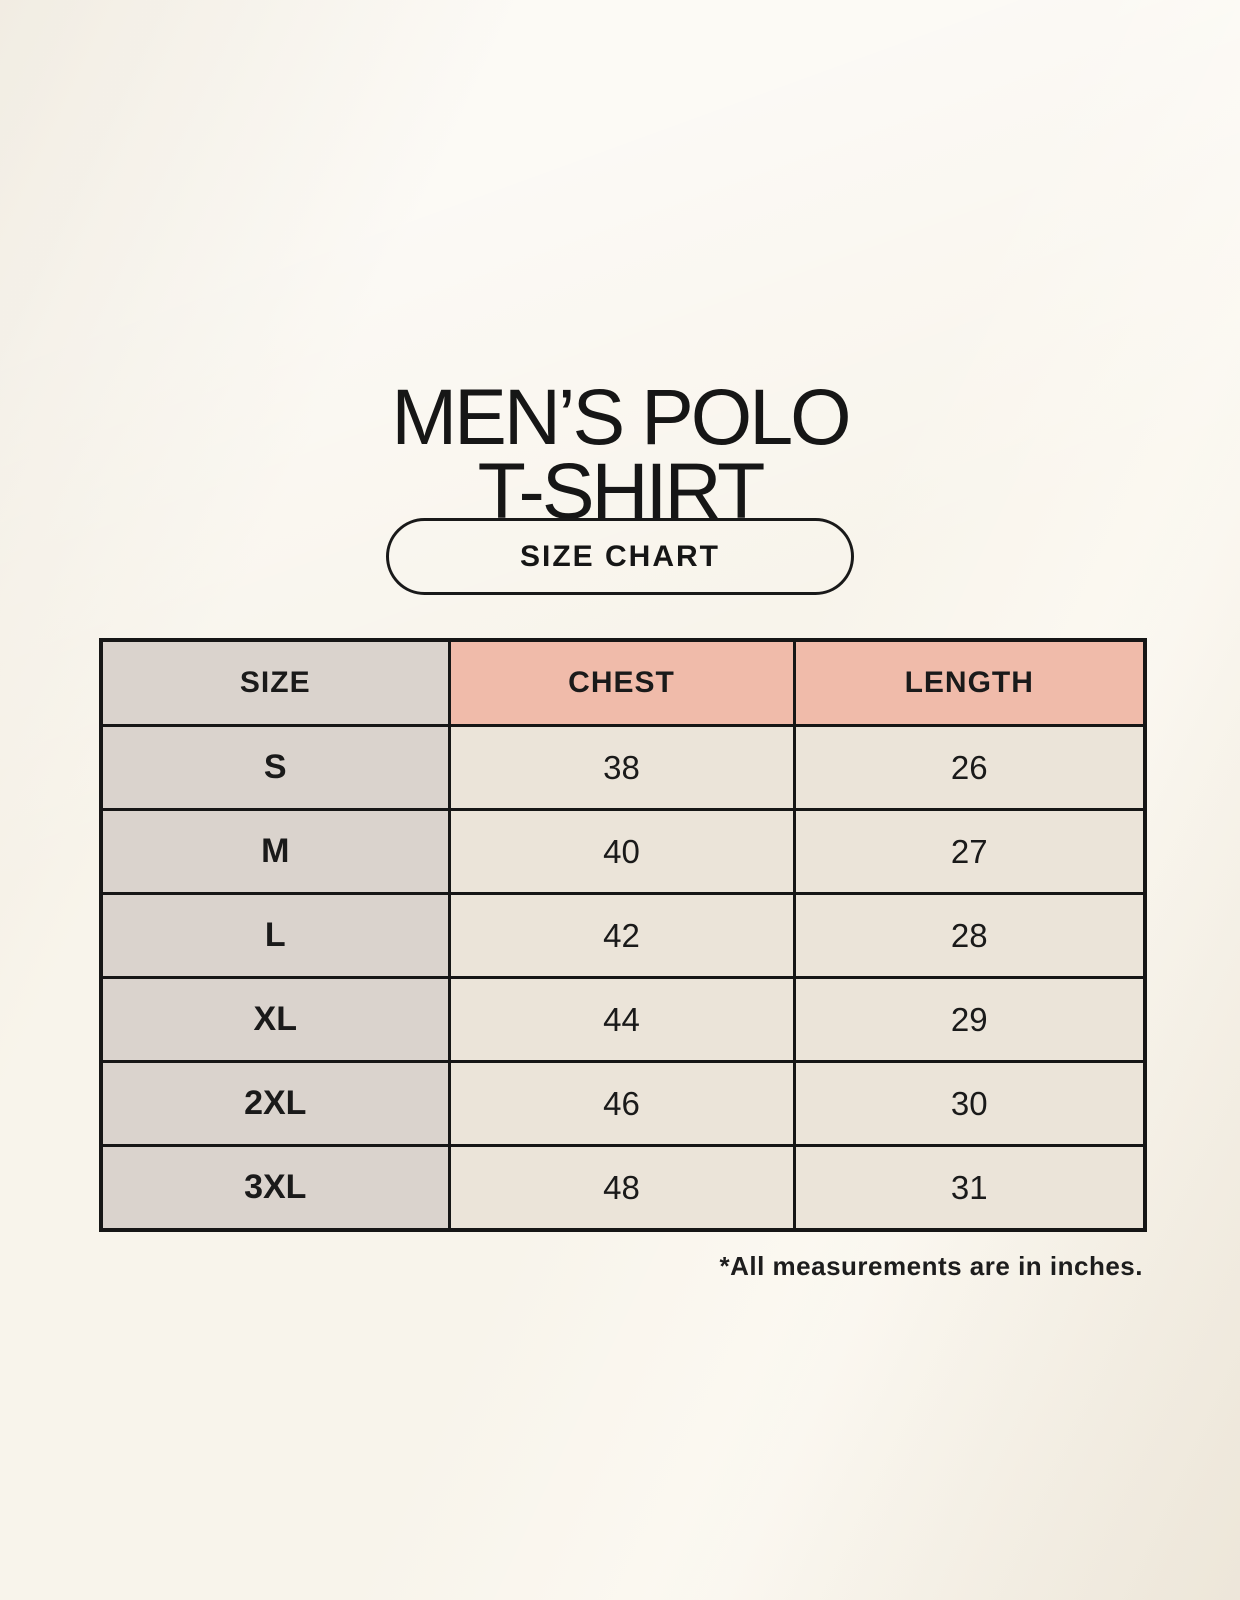 Image resolution: width=1240 pixels, height=1600 pixels. Describe the element at coordinates (275, 1019) in the screenshot. I see `size-cell: XL` at that location.